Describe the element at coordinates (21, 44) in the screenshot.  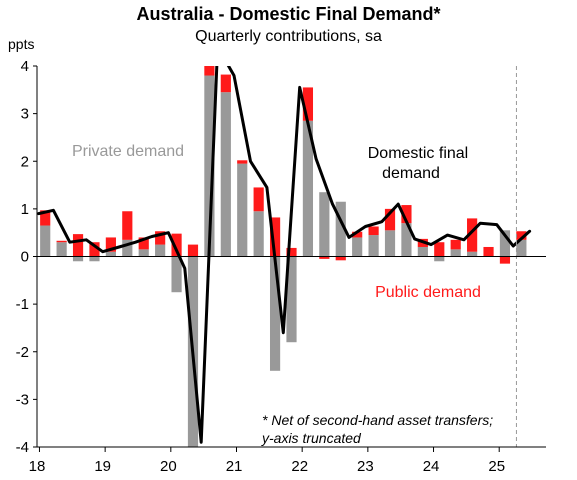
I see `y-axis-unit-label: ppts` at that location.